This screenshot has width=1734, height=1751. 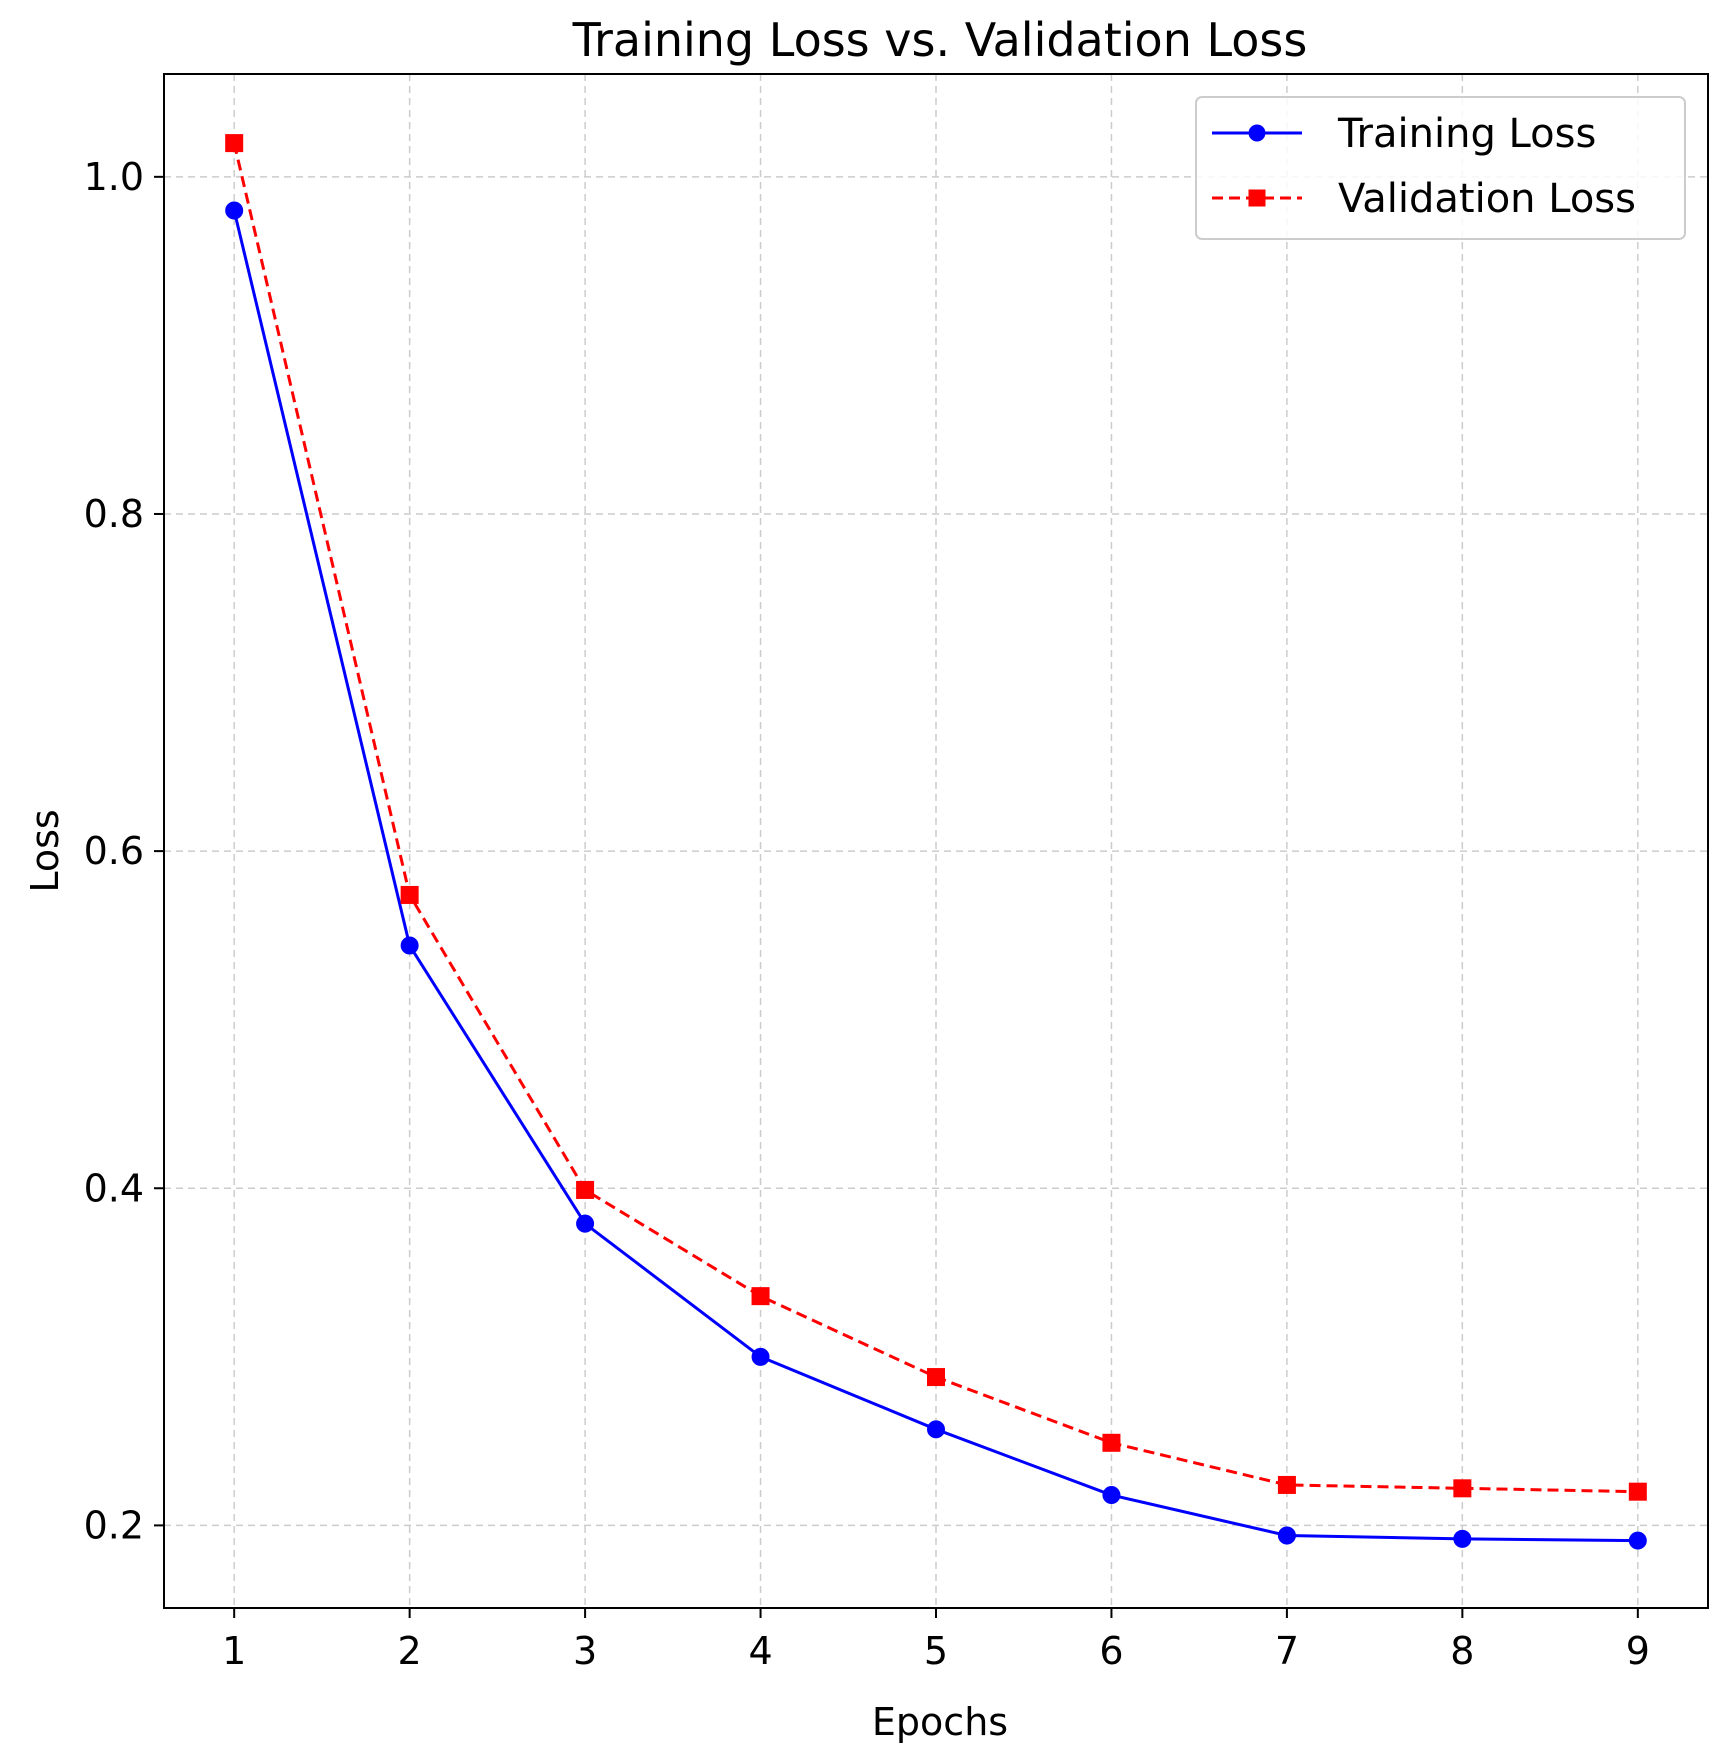 What do you see at coordinates (114, 1525) in the screenshot?
I see `y-tick-label: 0.2` at bounding box center [114, 1525].